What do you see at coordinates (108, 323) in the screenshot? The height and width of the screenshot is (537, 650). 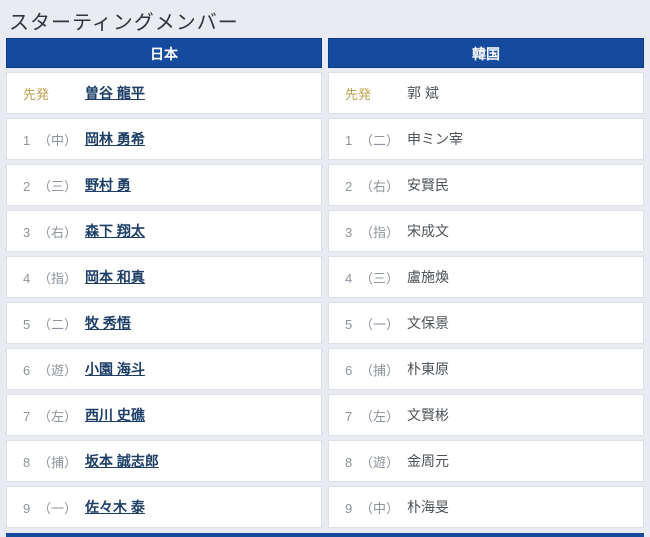 I see `player-link: 牧 秀悟` at bounding box center [108, 323].